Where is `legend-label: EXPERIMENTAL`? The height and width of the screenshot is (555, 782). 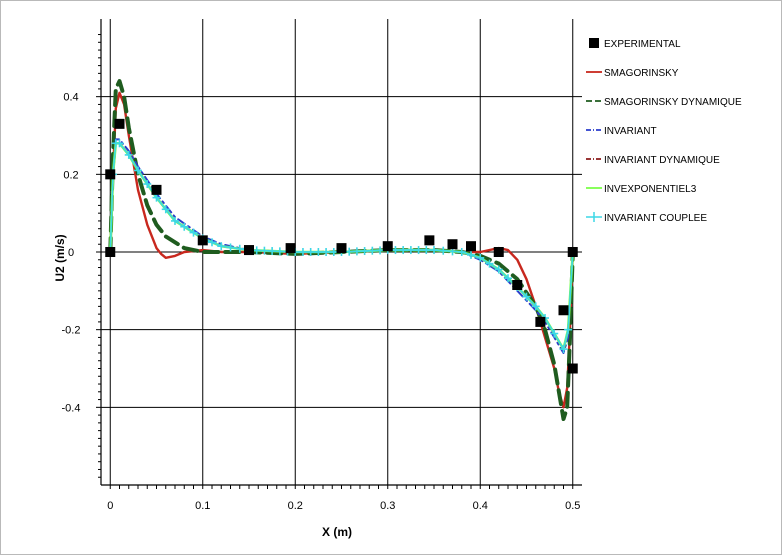 legend-label: EXPERIMENTAL is located at coordinates (642, 44).